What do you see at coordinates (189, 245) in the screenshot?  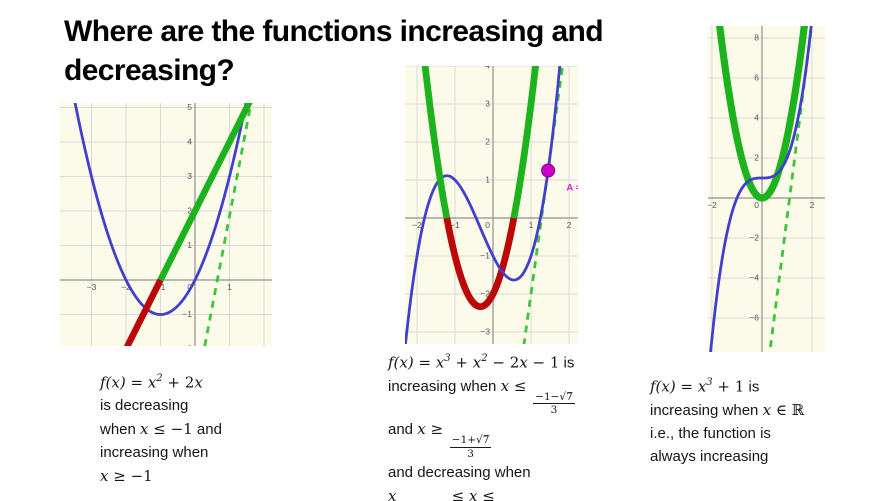 I see `y-axis-tick-label: 1` at bounding box center [189, 245].